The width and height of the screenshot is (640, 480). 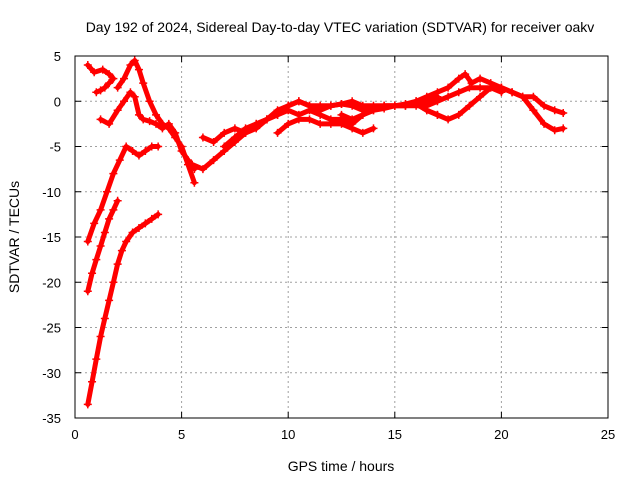 What do you see at coordinates (51, 192) in the screenshot?
I see `y-tick-label: -10` at bounding box center [51, 192].